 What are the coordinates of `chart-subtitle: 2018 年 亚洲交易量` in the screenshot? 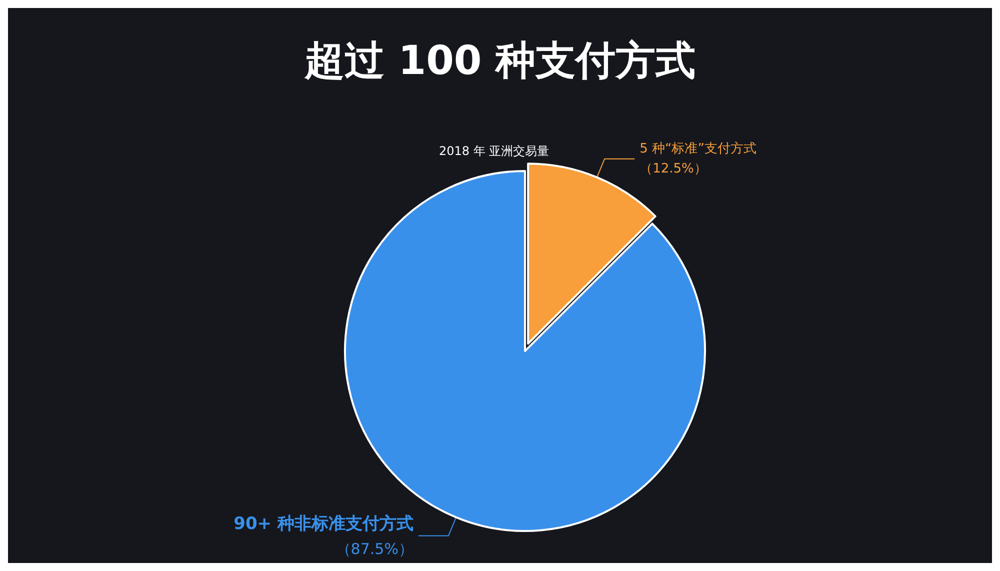 It's located at (494, 151).